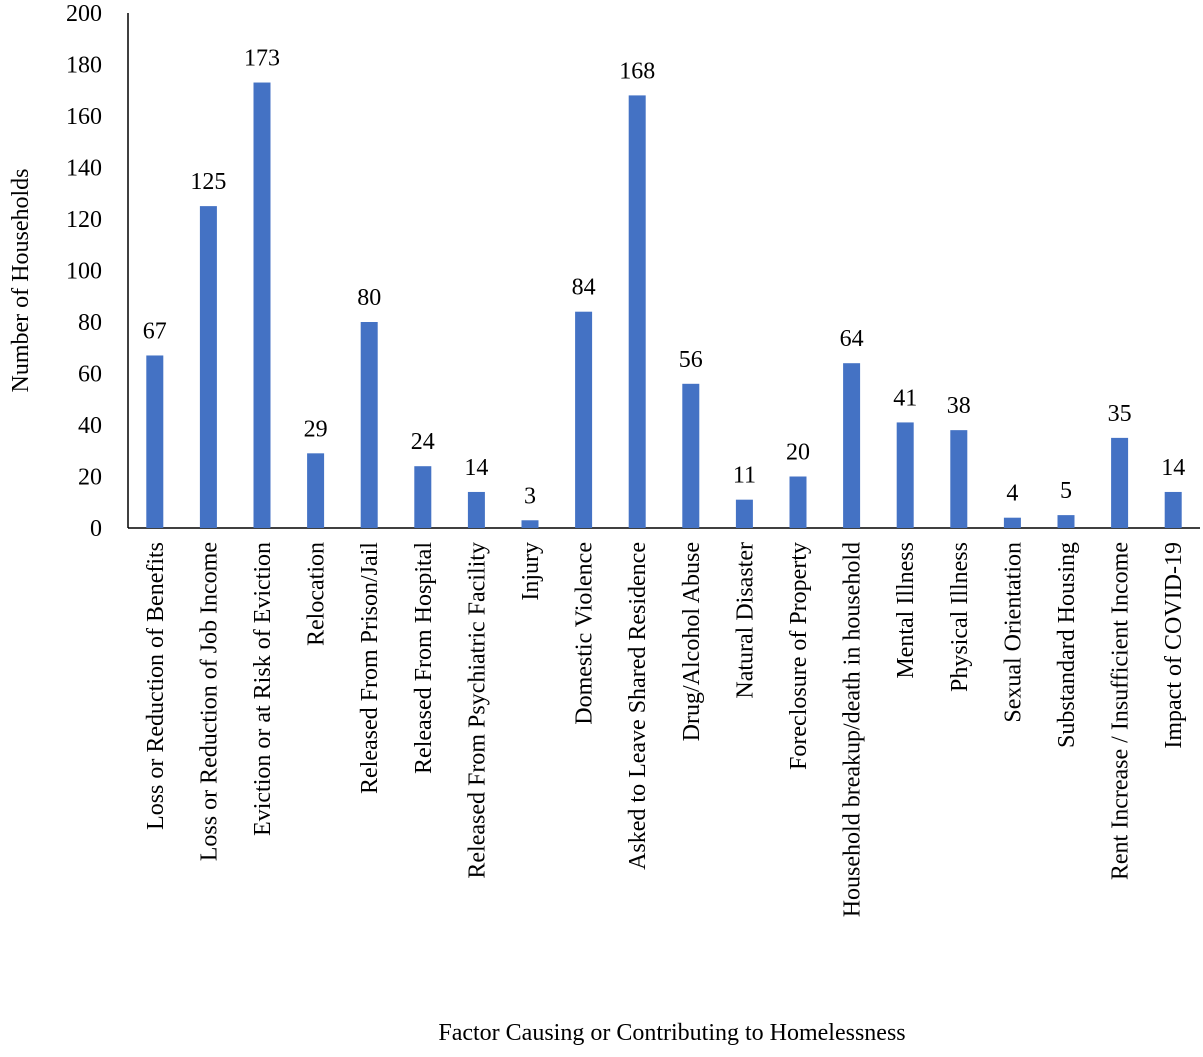 Image resolution: width=1203 pixels, height=1057 pixels. Describe the element at coordinates (1120, 414) in the screenshot. I see `data-label: 35` at that location.